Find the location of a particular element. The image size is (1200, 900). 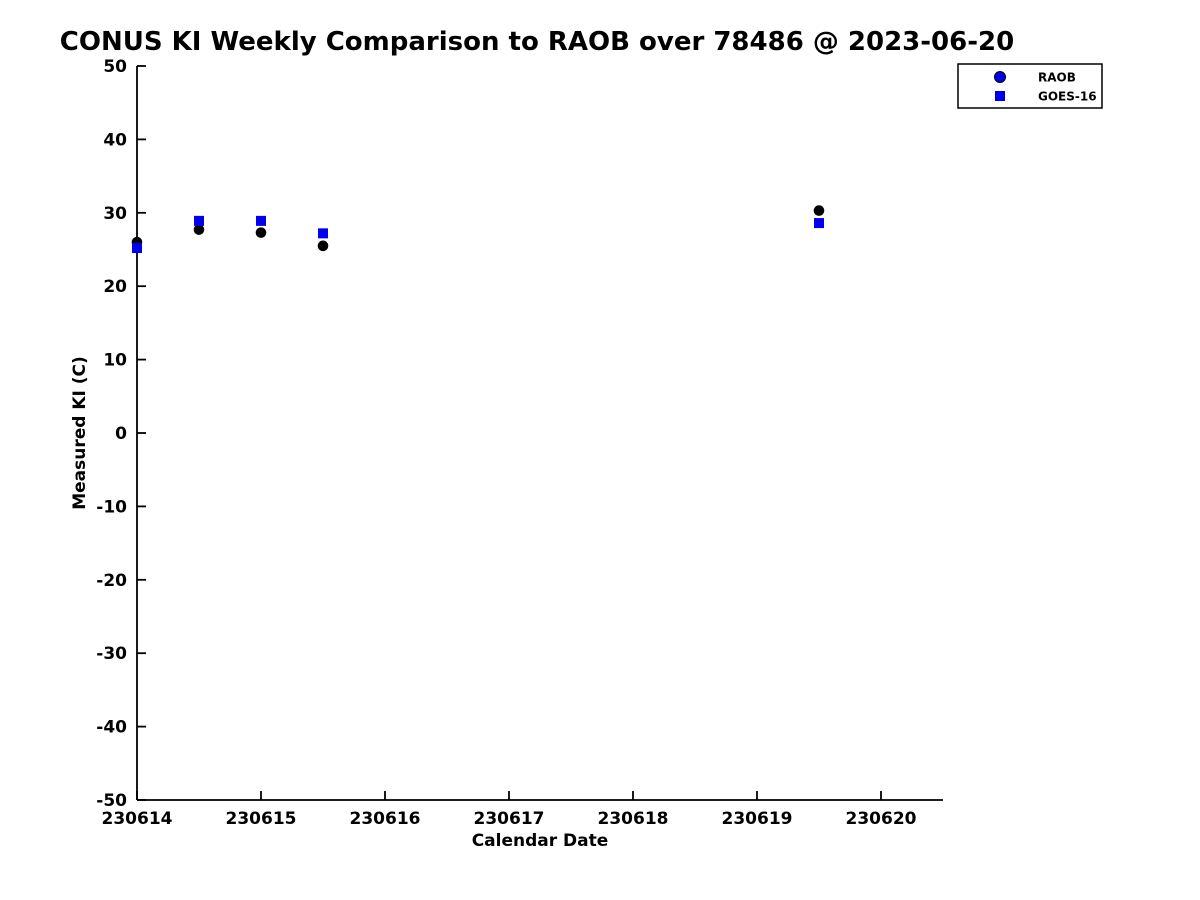

y-axis-label: Measured KI (C) is located at coordinates (80, 433).